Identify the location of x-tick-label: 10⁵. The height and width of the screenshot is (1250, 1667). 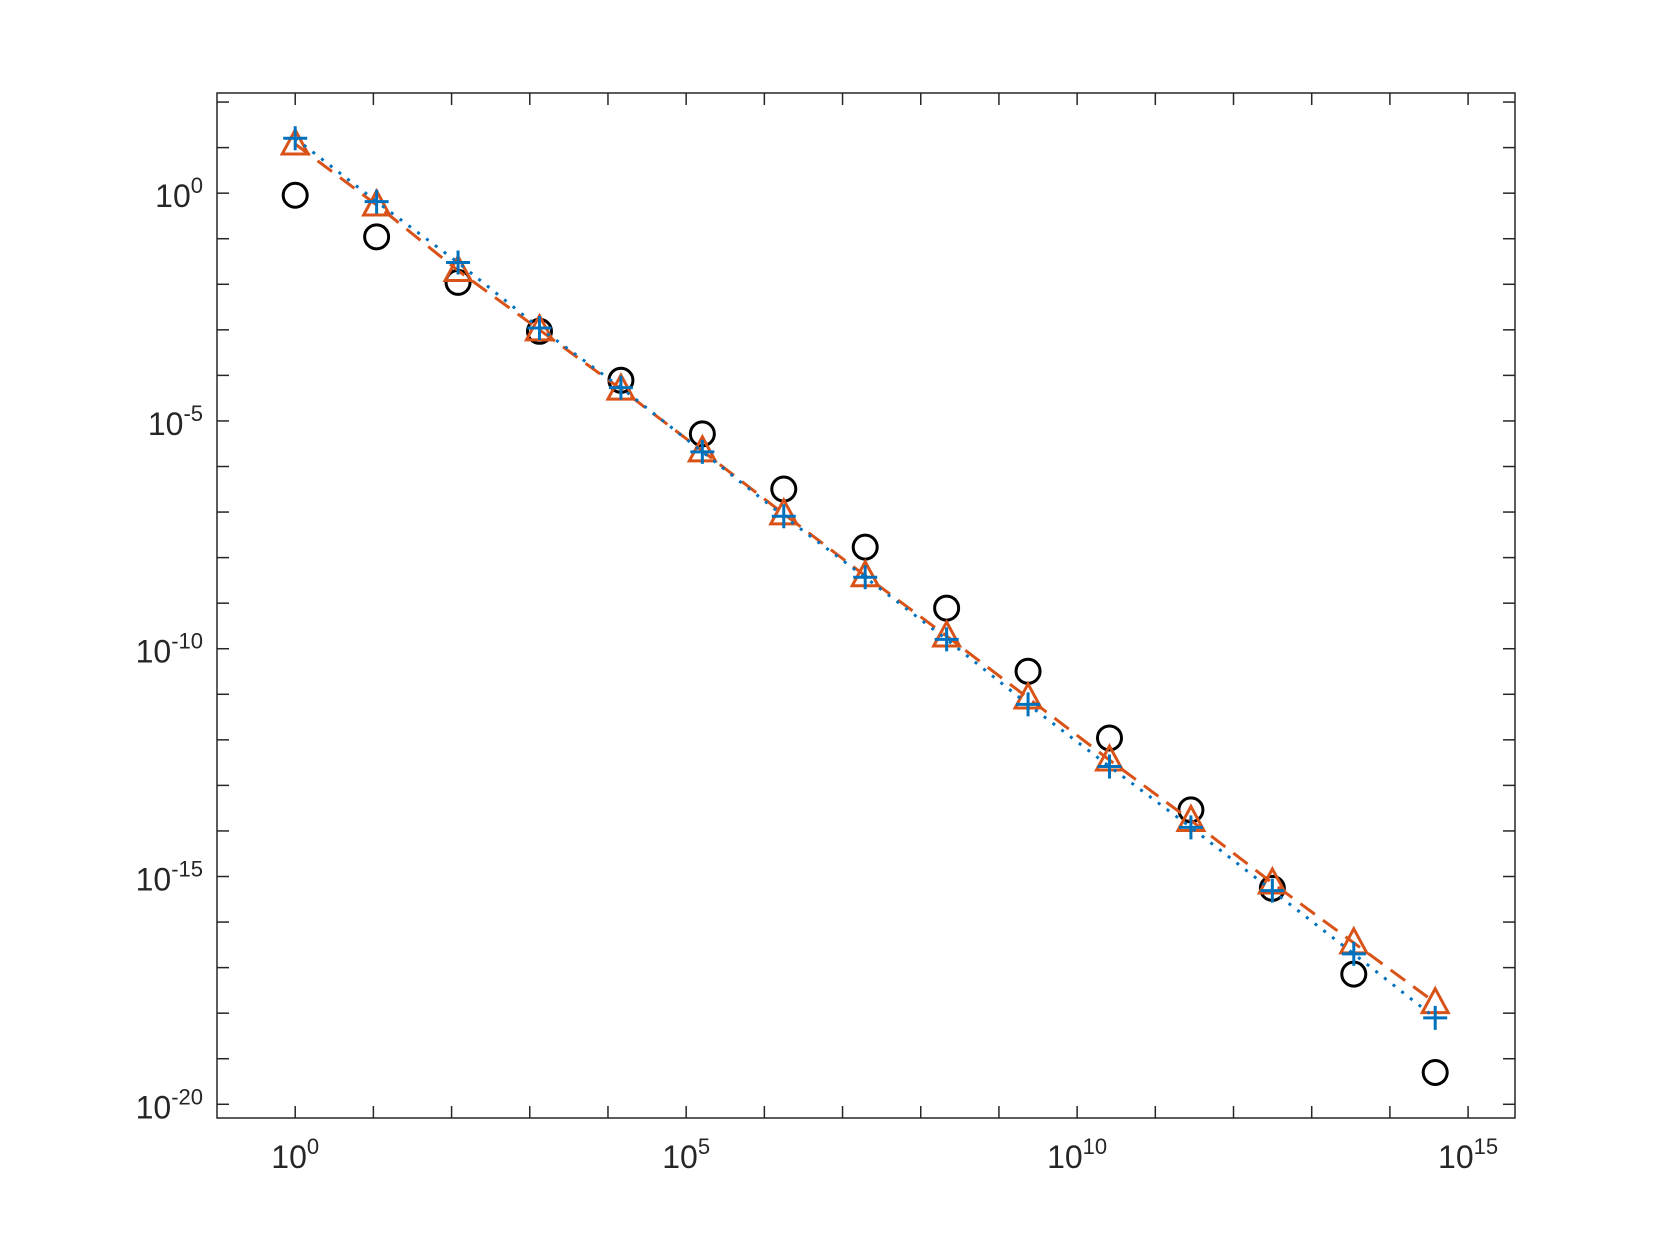
(686, 1154).